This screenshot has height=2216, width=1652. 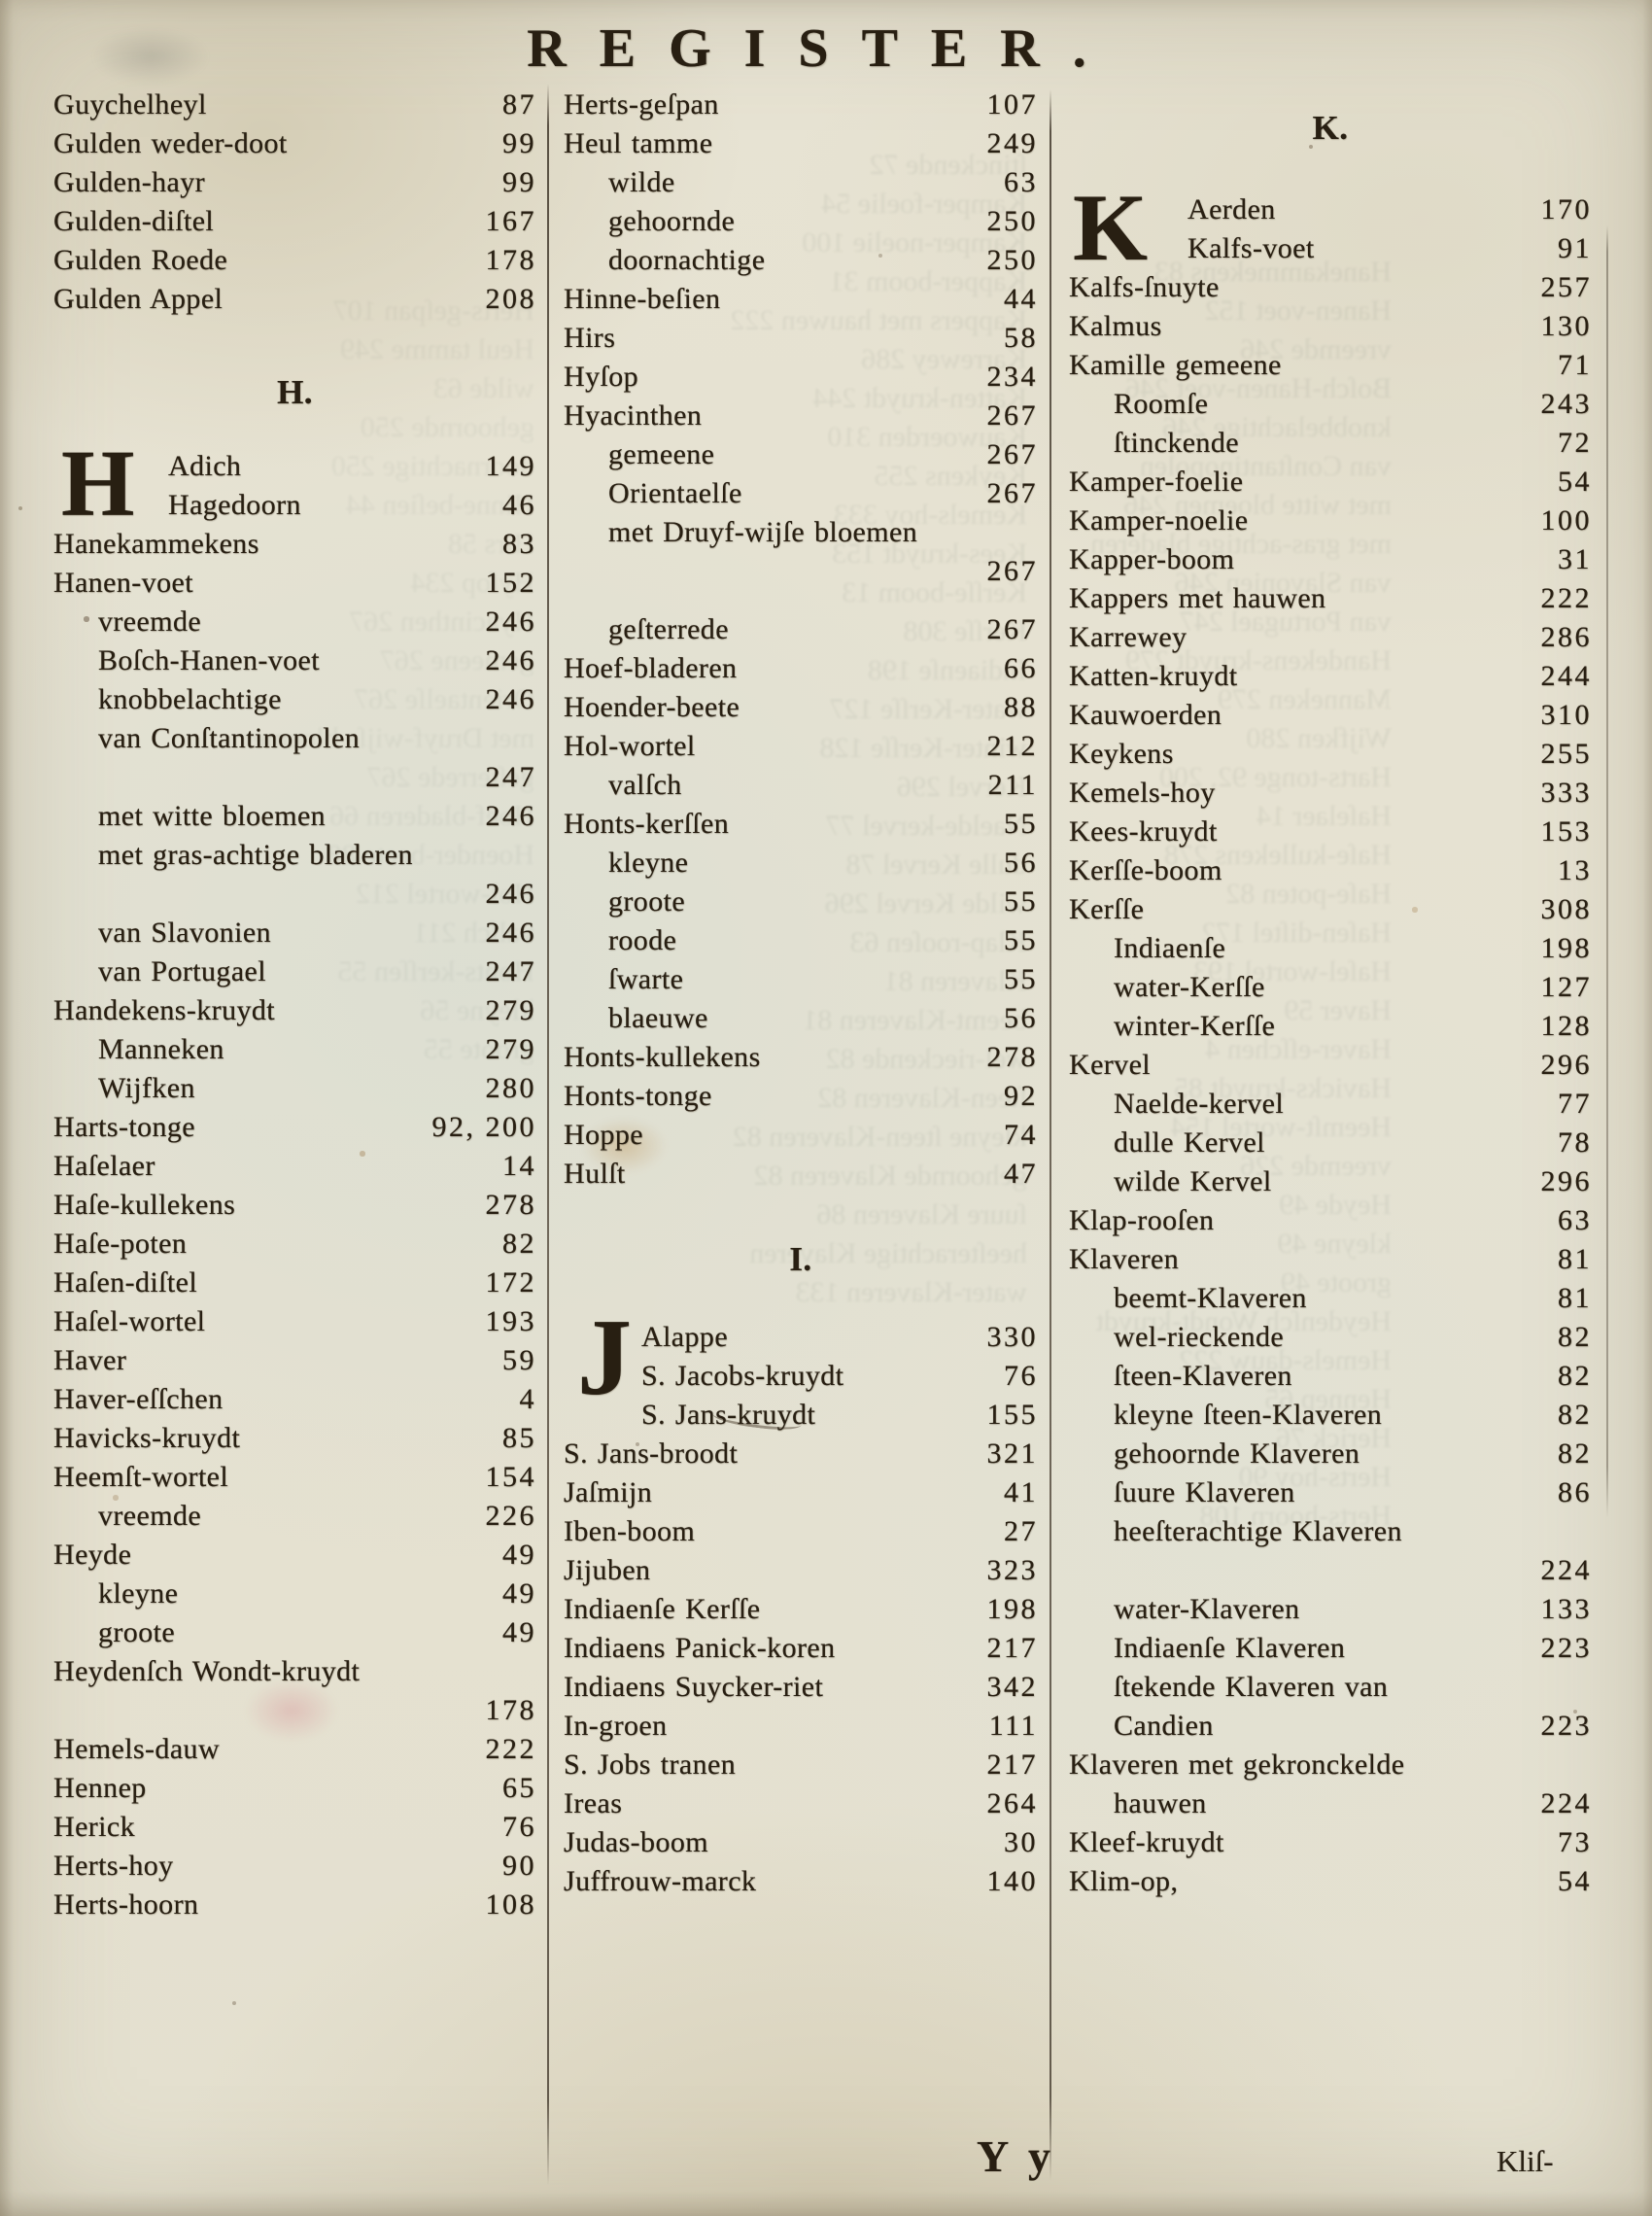 What do you see at coordinates (1013, 1726) in the screenshot?
I see `entry-page-number: 111` at bounding box center [1013, 1726].